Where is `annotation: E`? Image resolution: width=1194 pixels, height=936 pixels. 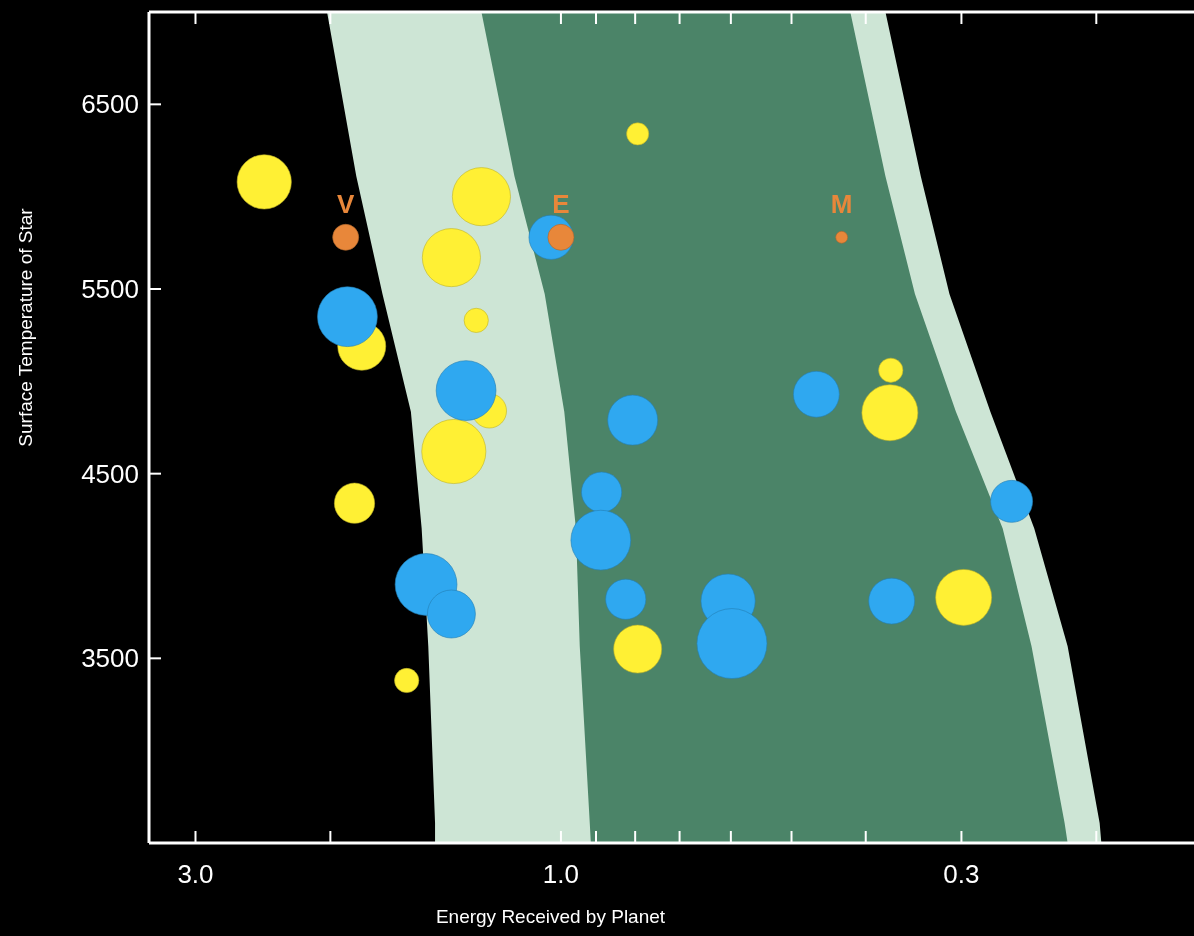
annotation: E is located at coordinates (561, 204).